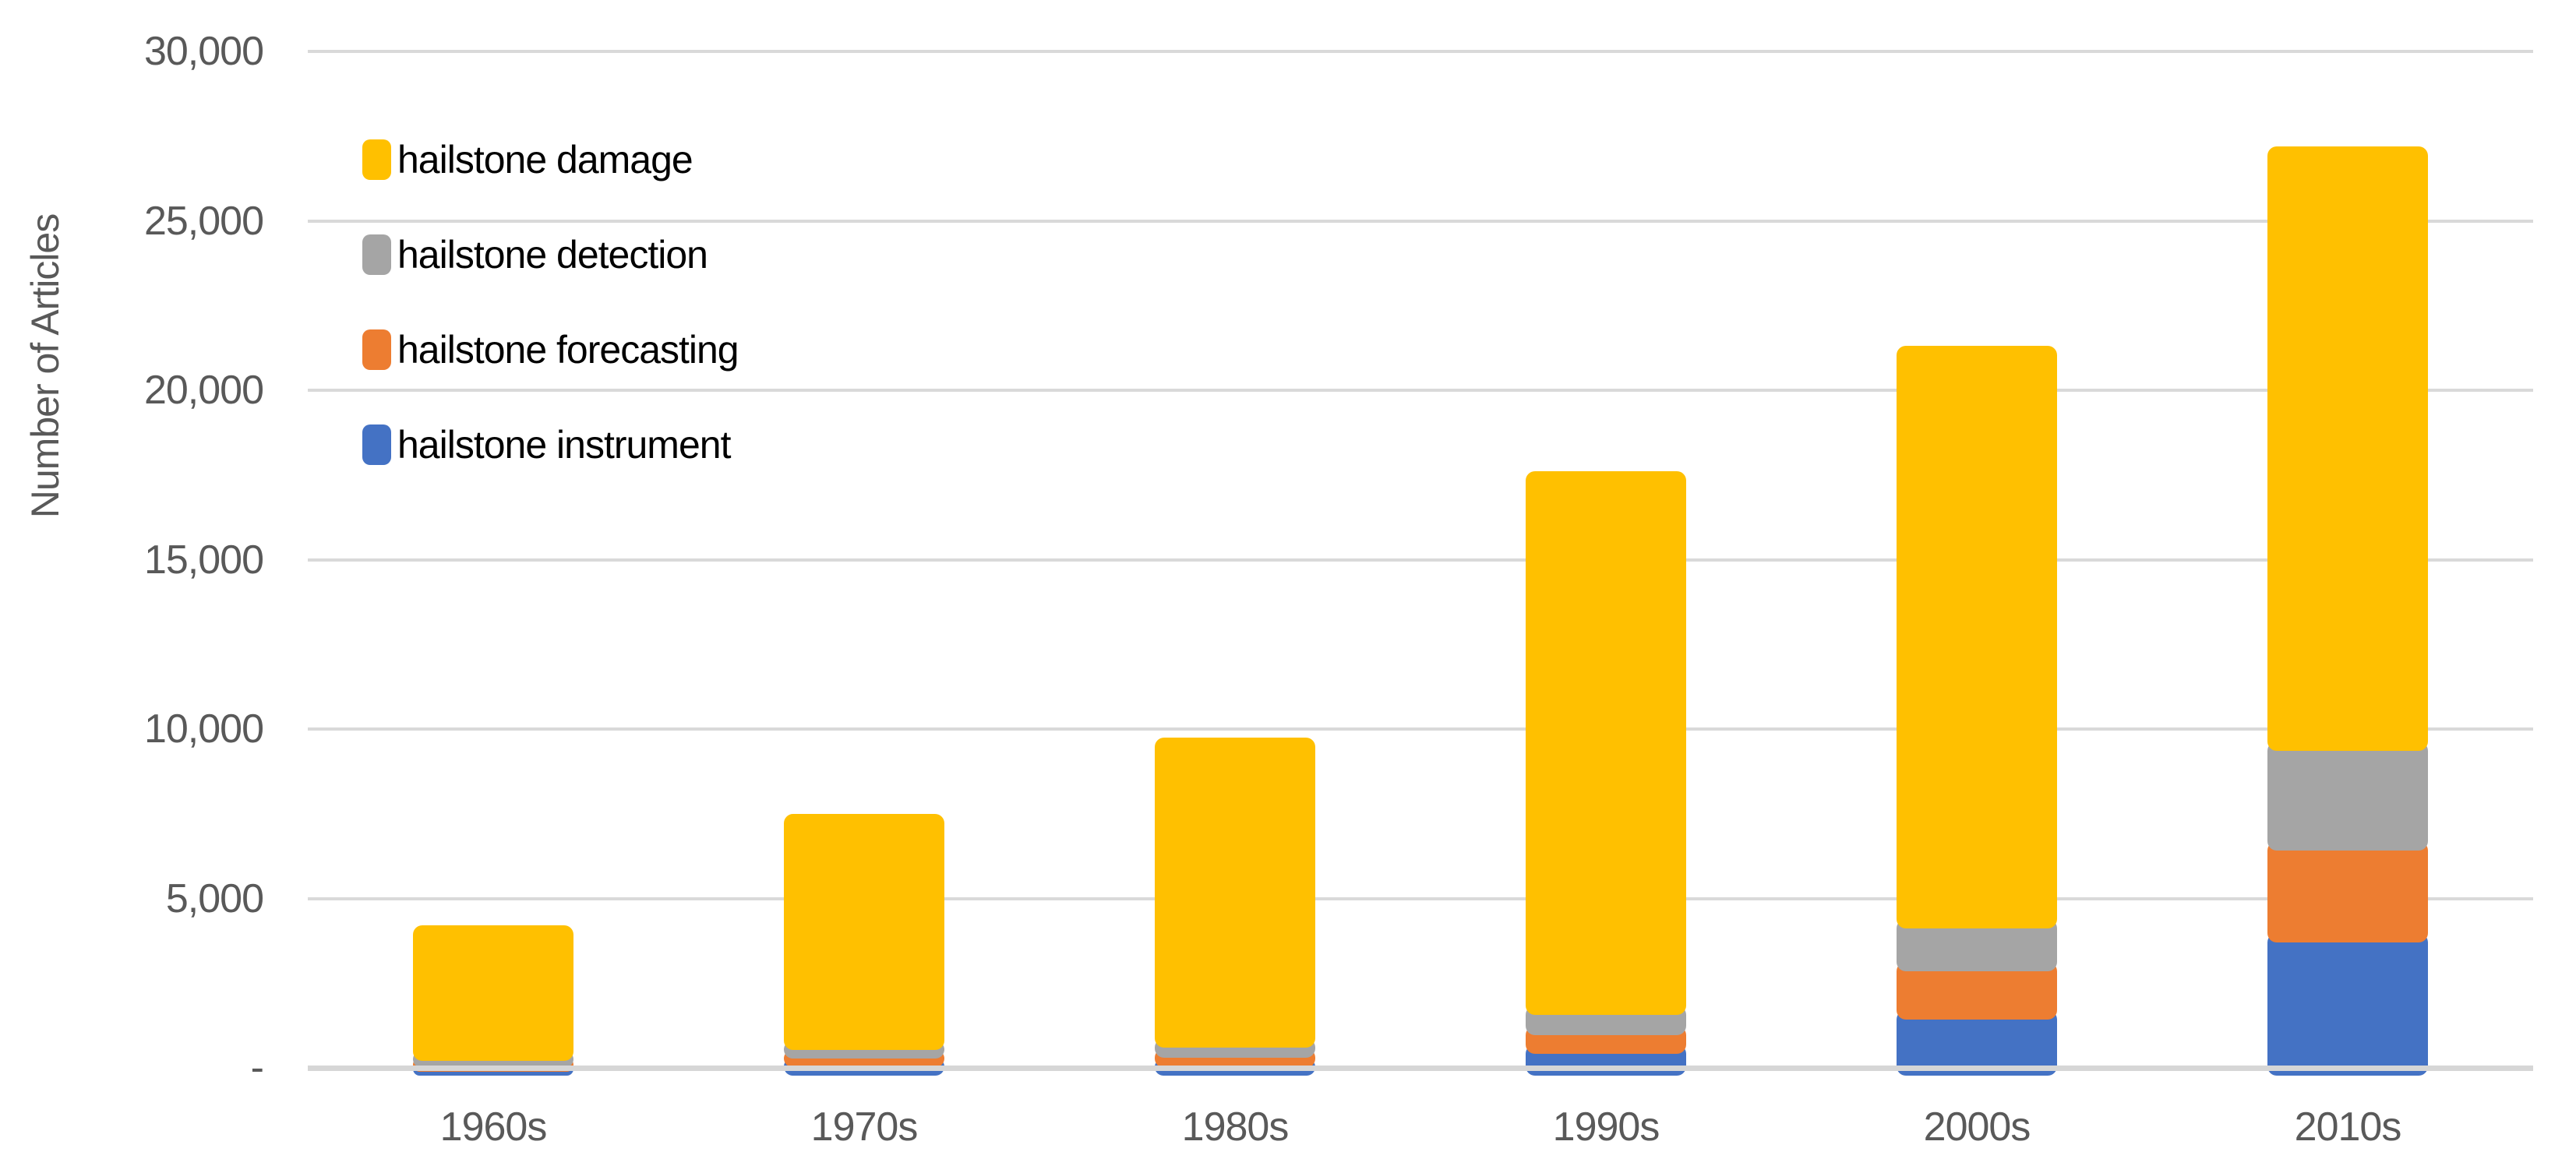 The image size is (2576, 1173). I want to click on legend-swatch-hailstone-instrument, so click(376, 444).